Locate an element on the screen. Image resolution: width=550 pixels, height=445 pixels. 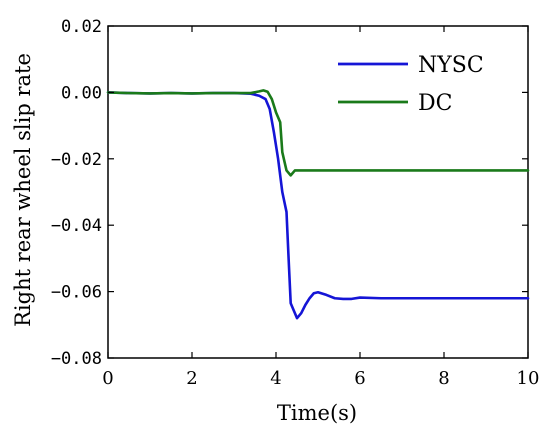
x-axis-title: Time(s) is located at coordinates (317, 413).